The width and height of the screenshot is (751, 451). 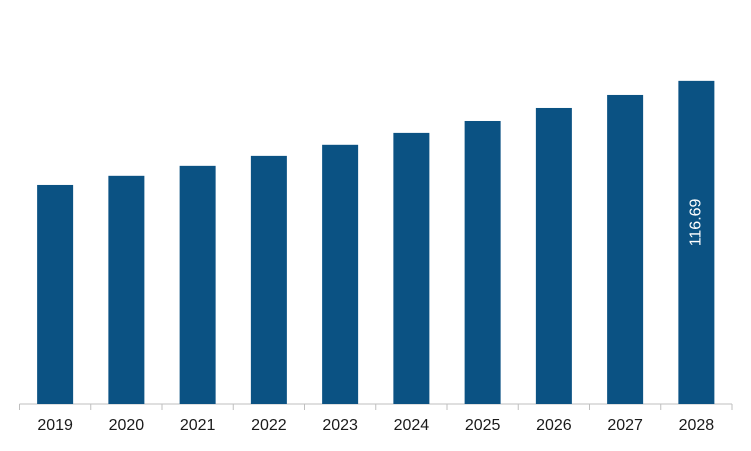 I want to click on x-tick-label: 2019, so click(x=55, y=425).